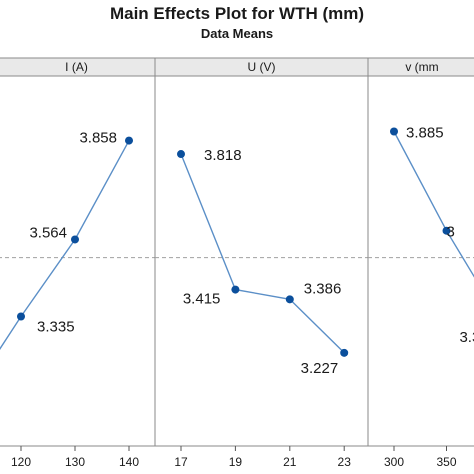 This screenshot has width=474, height=474. I want to click on panel-header-label-2: v (mm, so click(421, 67).